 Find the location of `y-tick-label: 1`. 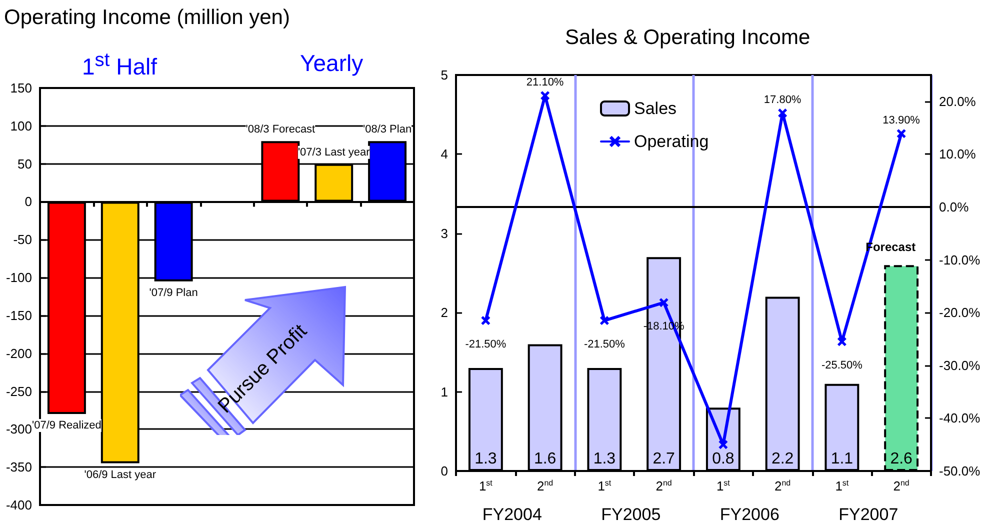

y-tick-label: 1 is located at coordinates (444, 392).